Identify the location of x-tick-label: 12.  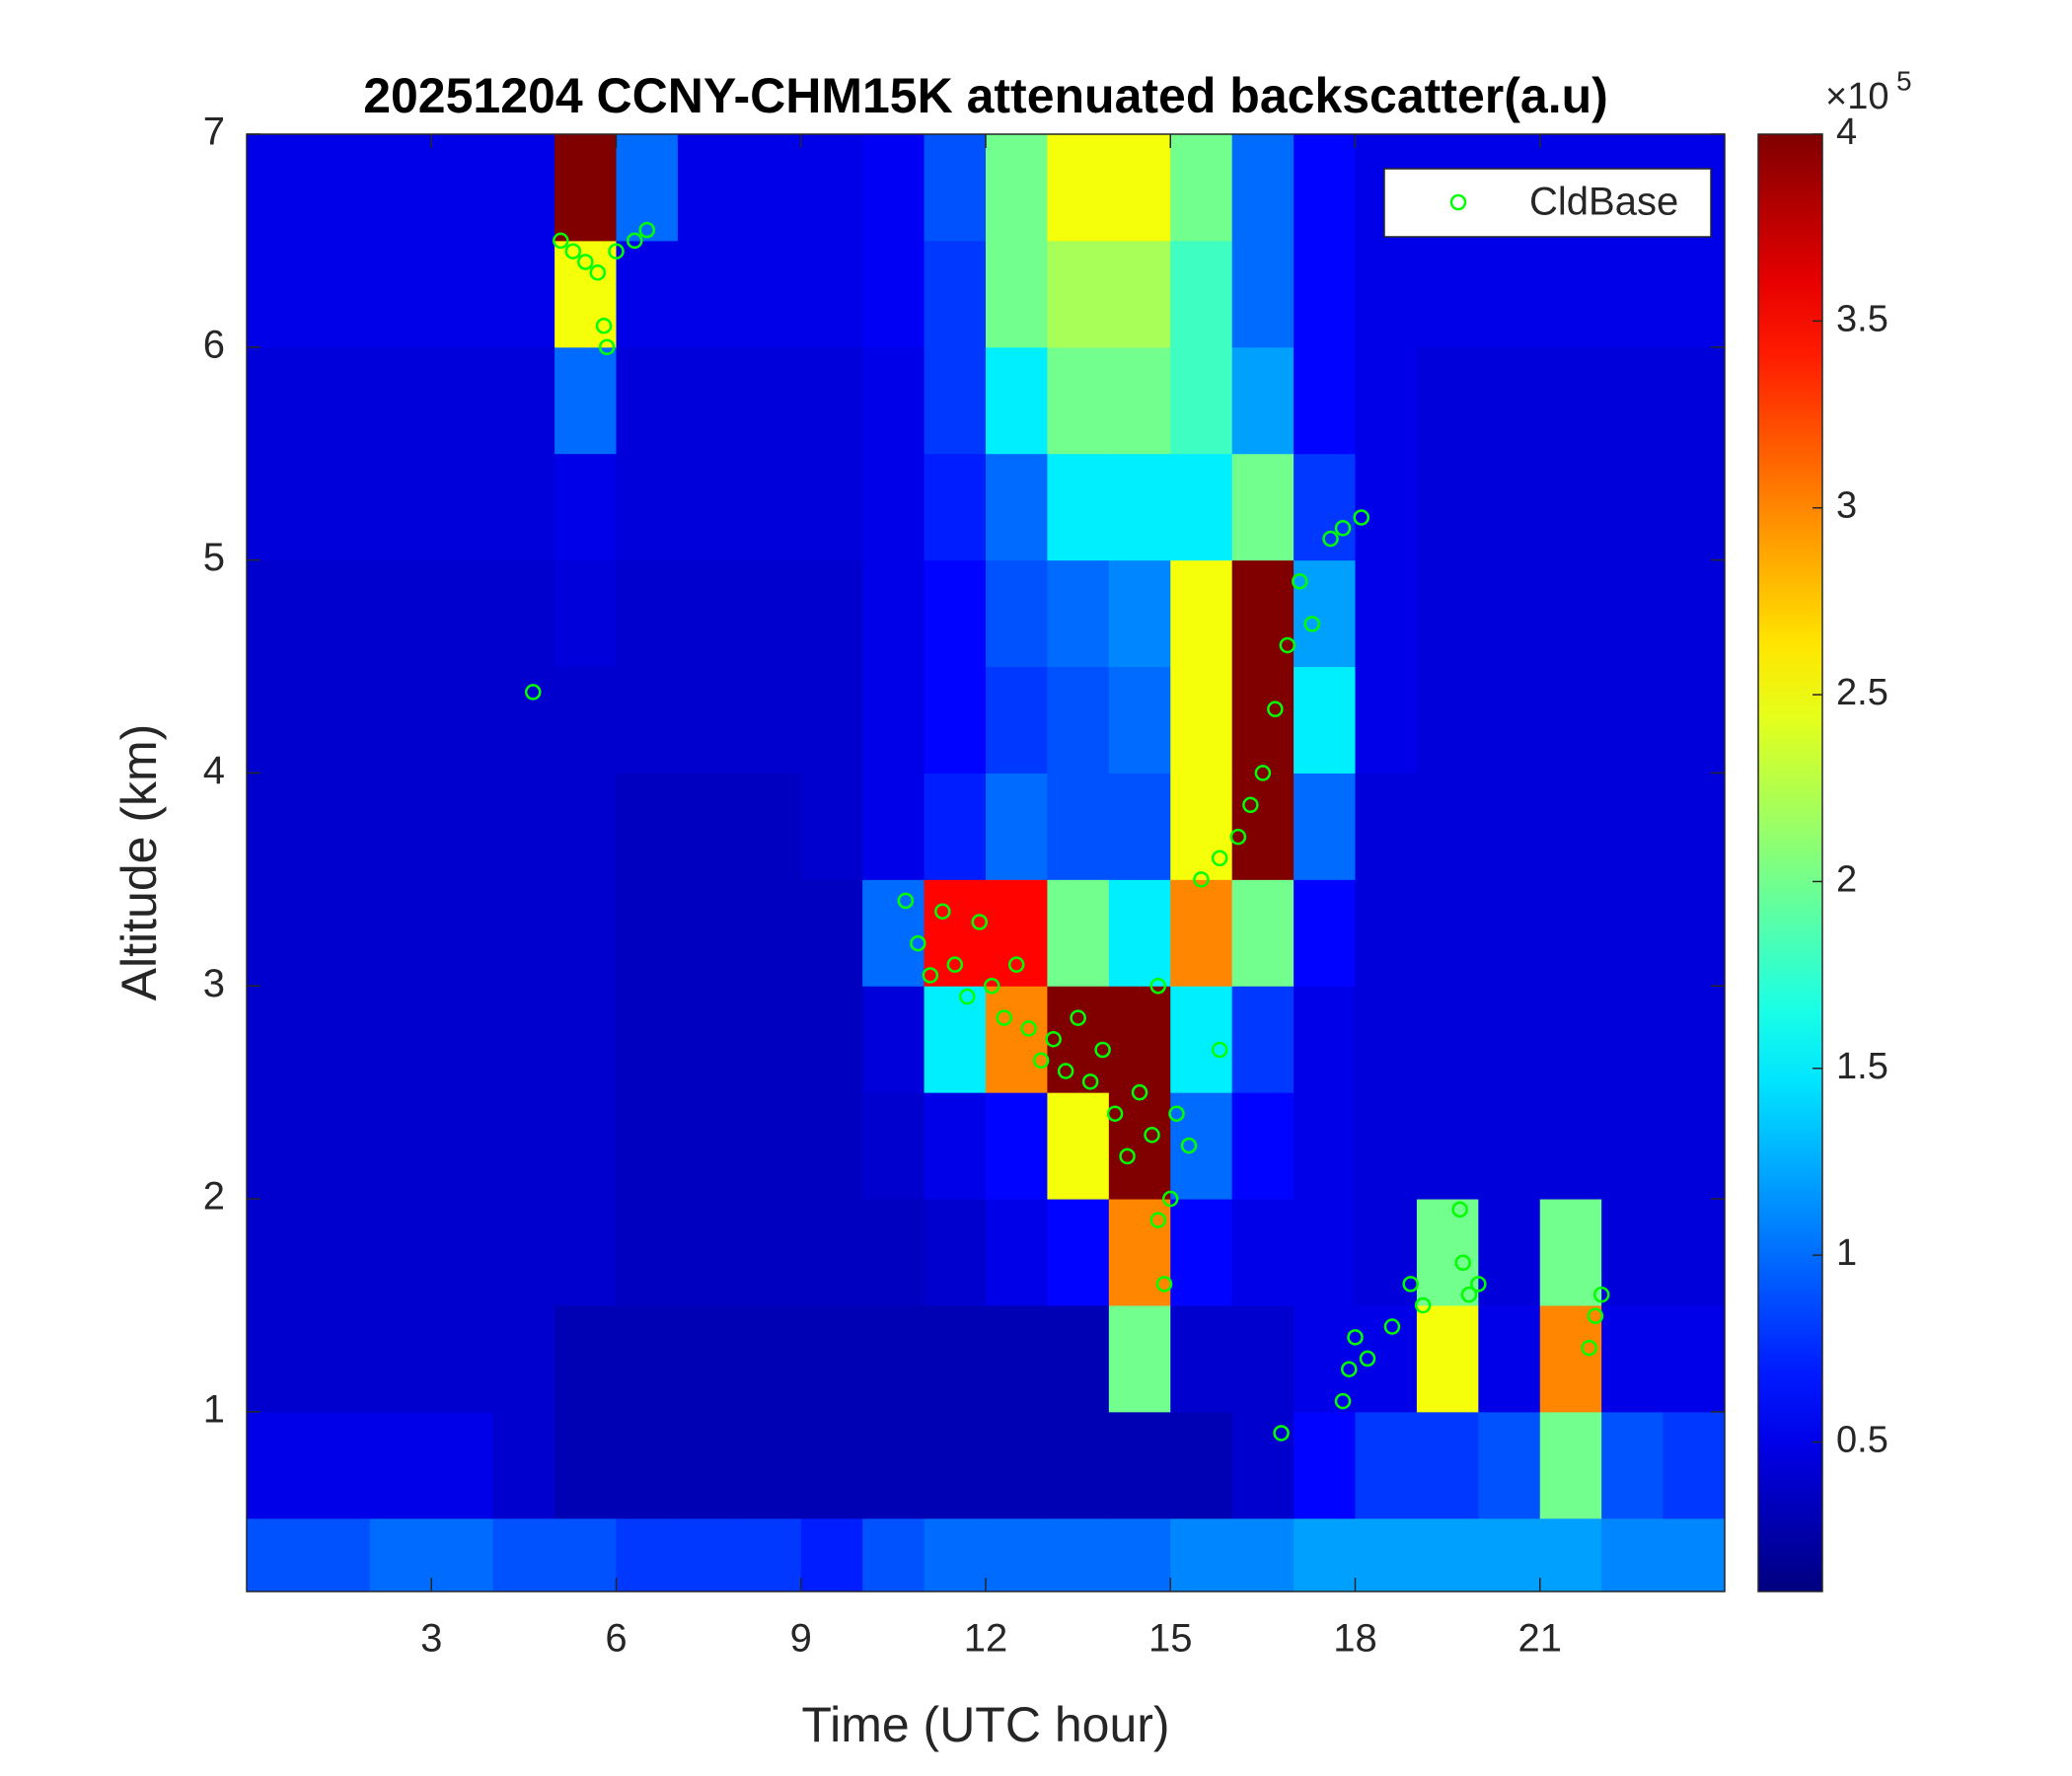
(986, 1639).